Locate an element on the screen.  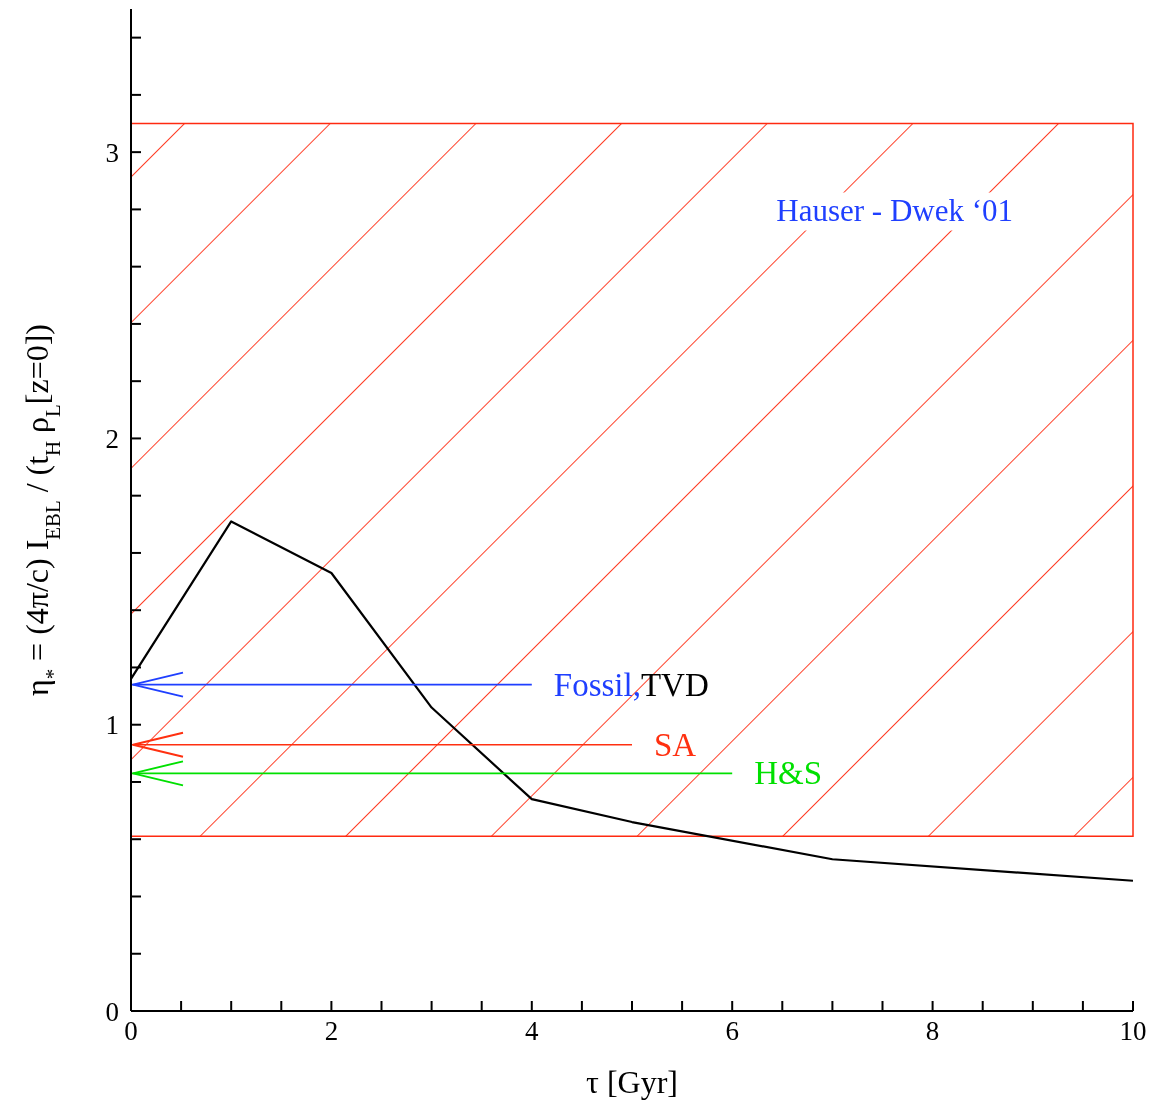
y-tick-label: 3 is located at coordinates (112, 152).